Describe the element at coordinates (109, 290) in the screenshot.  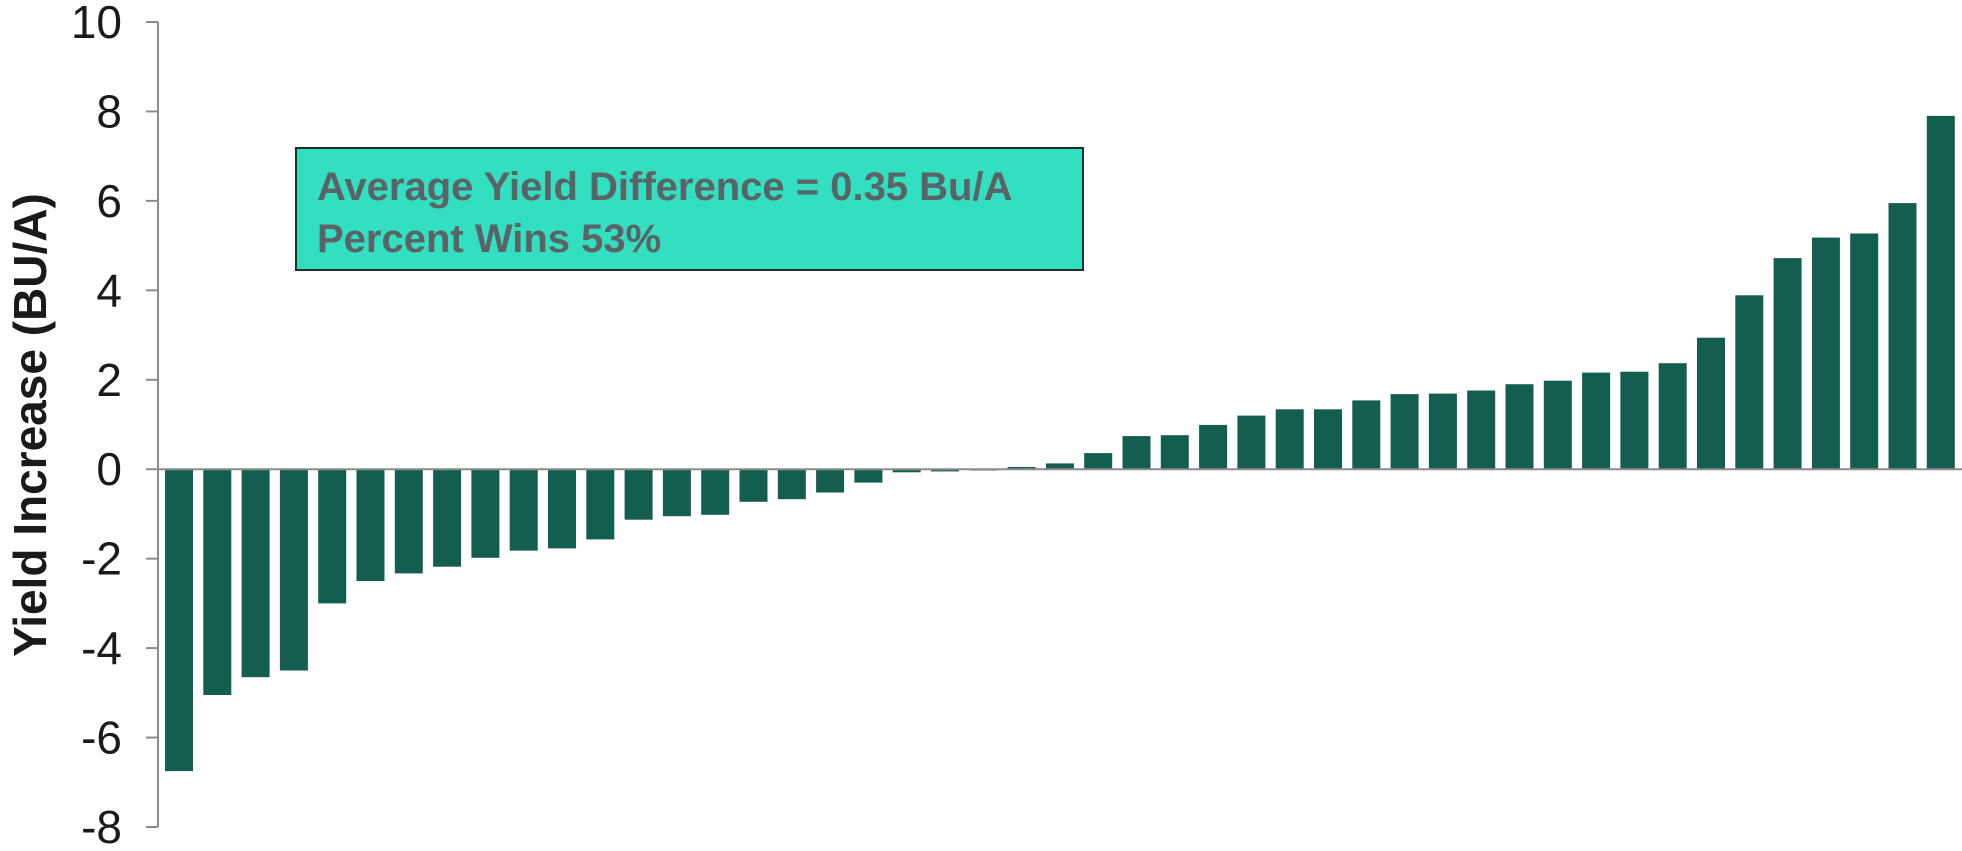
I see `y-tick-label: 4` at that location.